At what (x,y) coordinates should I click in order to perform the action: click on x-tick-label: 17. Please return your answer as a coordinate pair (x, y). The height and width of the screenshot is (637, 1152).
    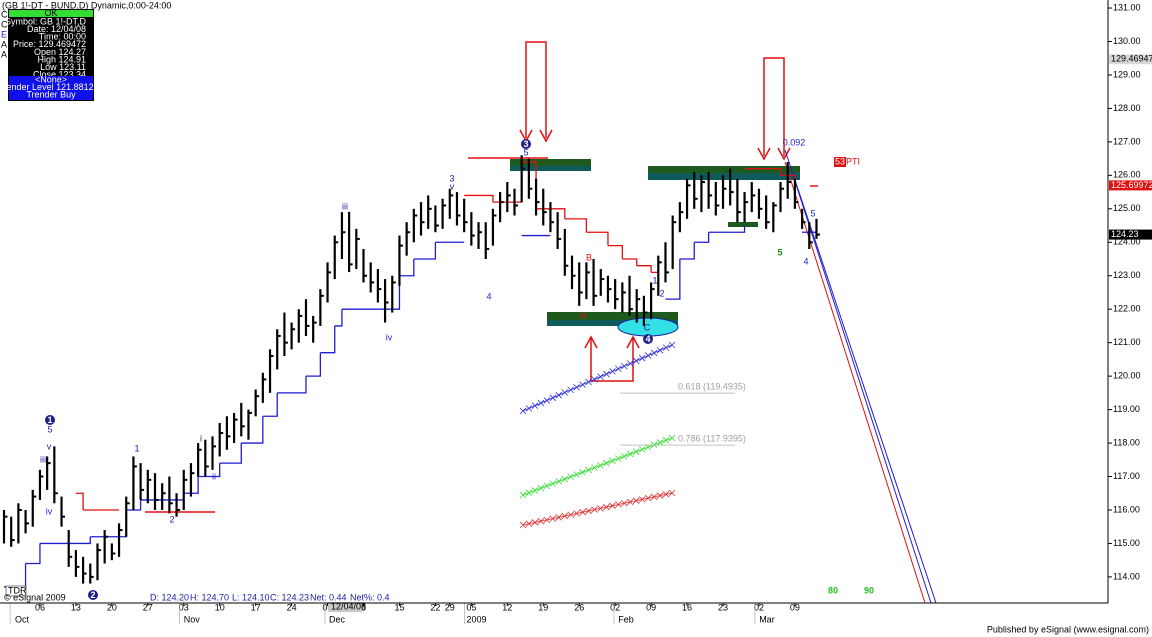
    Looking at the image, I should click on (256, 607).